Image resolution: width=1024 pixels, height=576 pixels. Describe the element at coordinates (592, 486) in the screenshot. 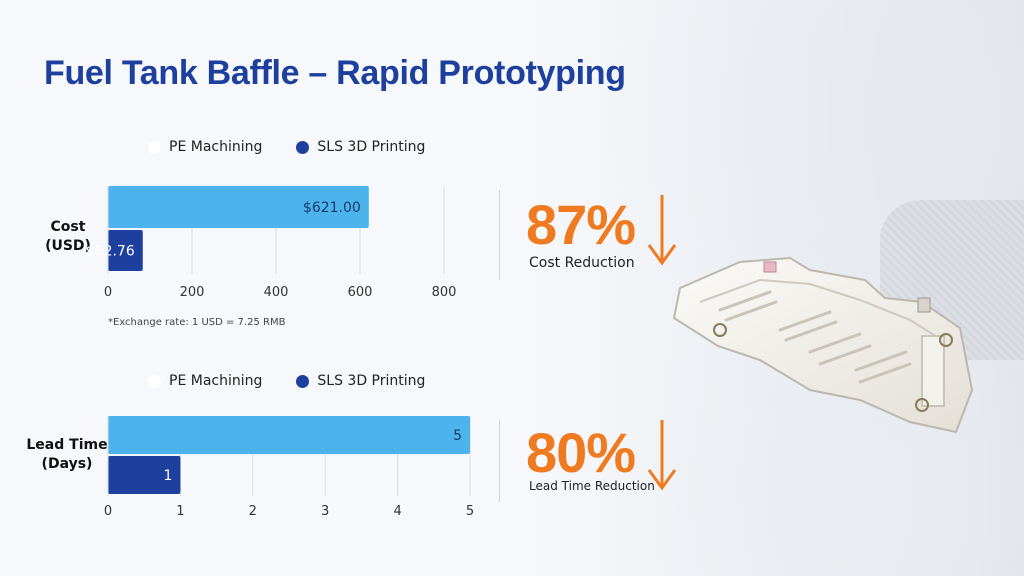

I see `leadtime-reduction-label: Lead Time Reduction` at that location.